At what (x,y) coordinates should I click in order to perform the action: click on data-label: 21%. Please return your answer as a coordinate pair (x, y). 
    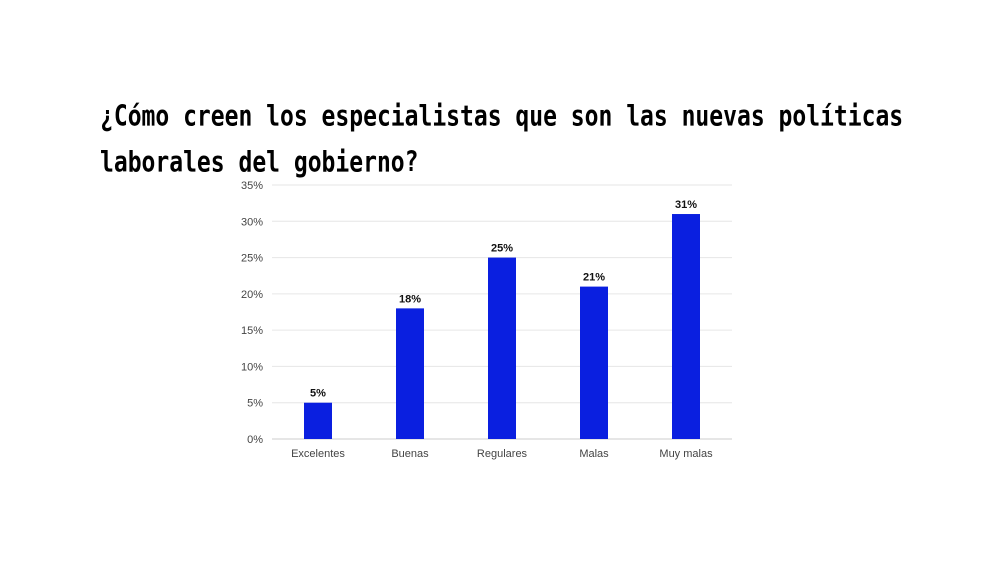
    Looking at the image, I should click on (594, 278).